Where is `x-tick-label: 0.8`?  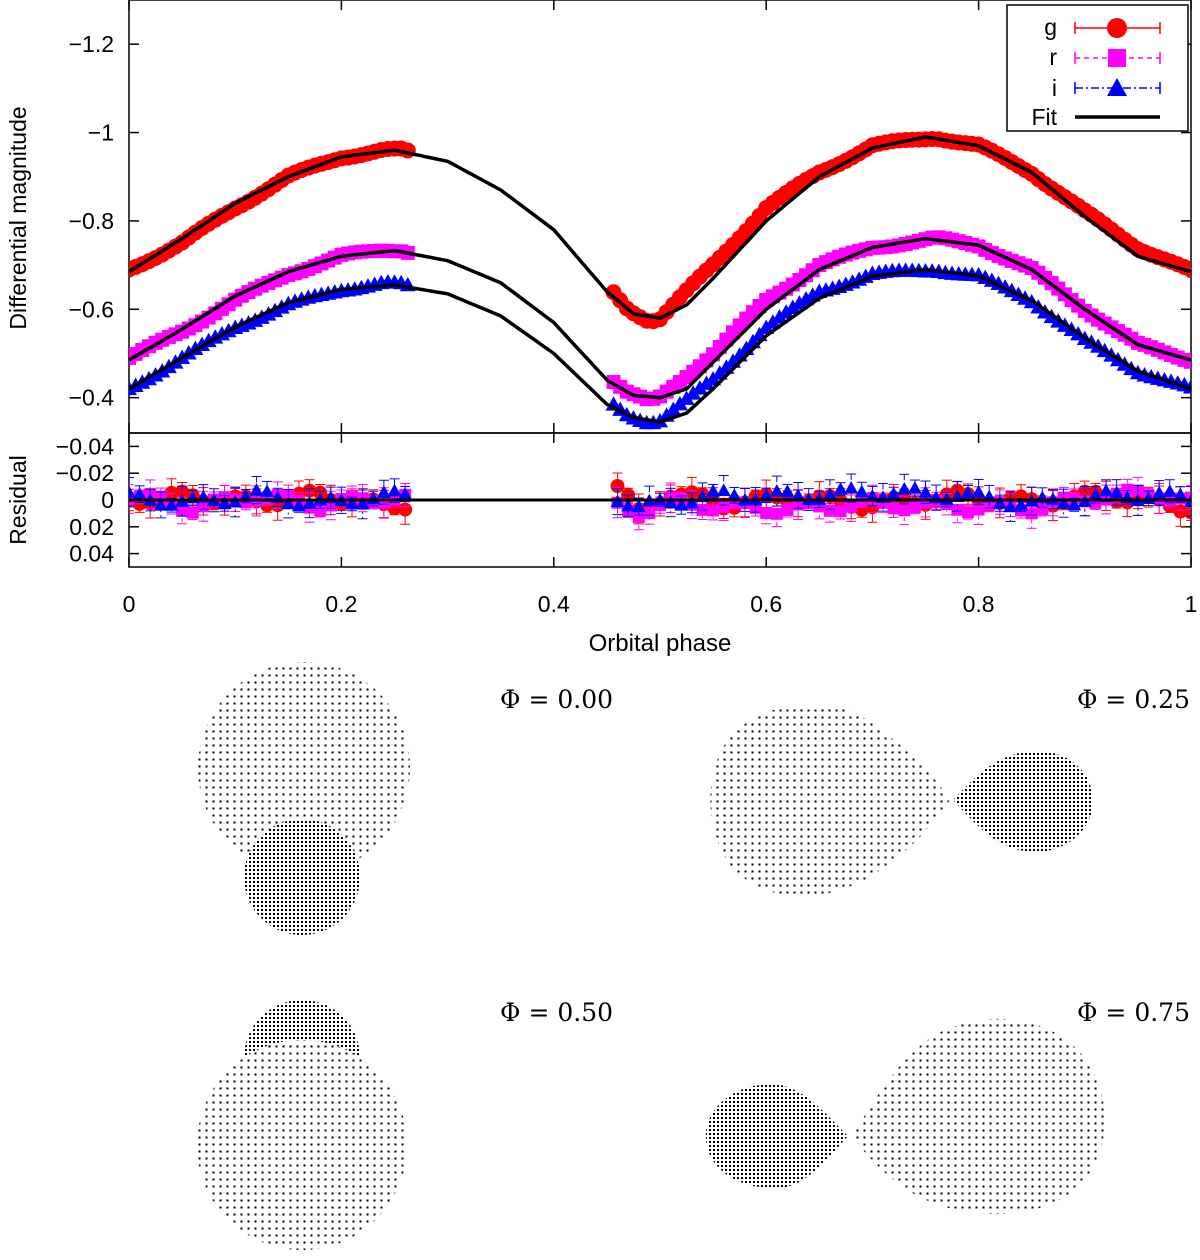 x-tick-label: 0.8 is located at coordinates (979, 604).